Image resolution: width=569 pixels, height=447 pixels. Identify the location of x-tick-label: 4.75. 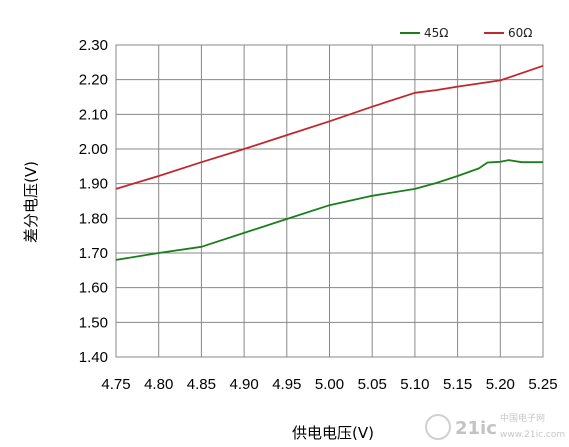
(115, 384).